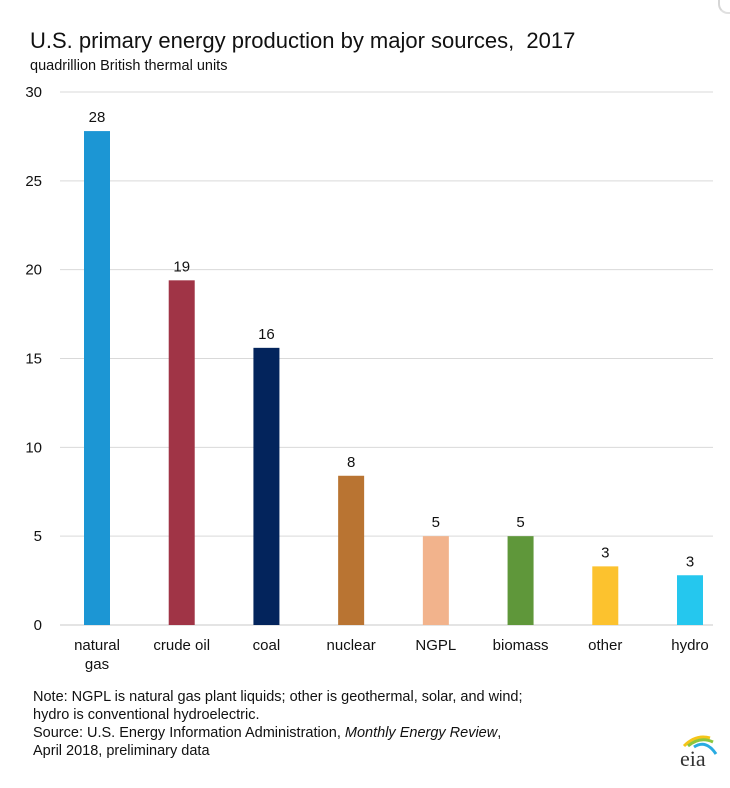  I want to click on x-tick-label: hydro, so click(690, 645).